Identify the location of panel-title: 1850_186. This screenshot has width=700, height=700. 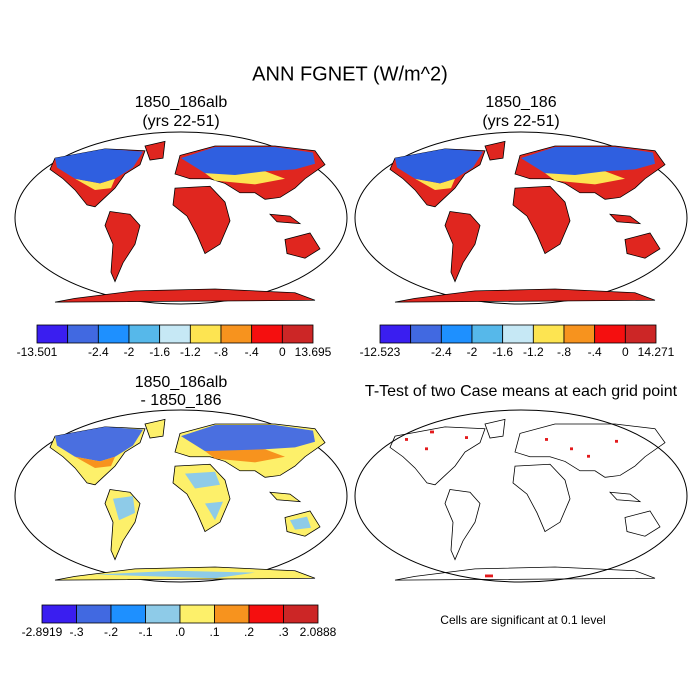
(520, 102).